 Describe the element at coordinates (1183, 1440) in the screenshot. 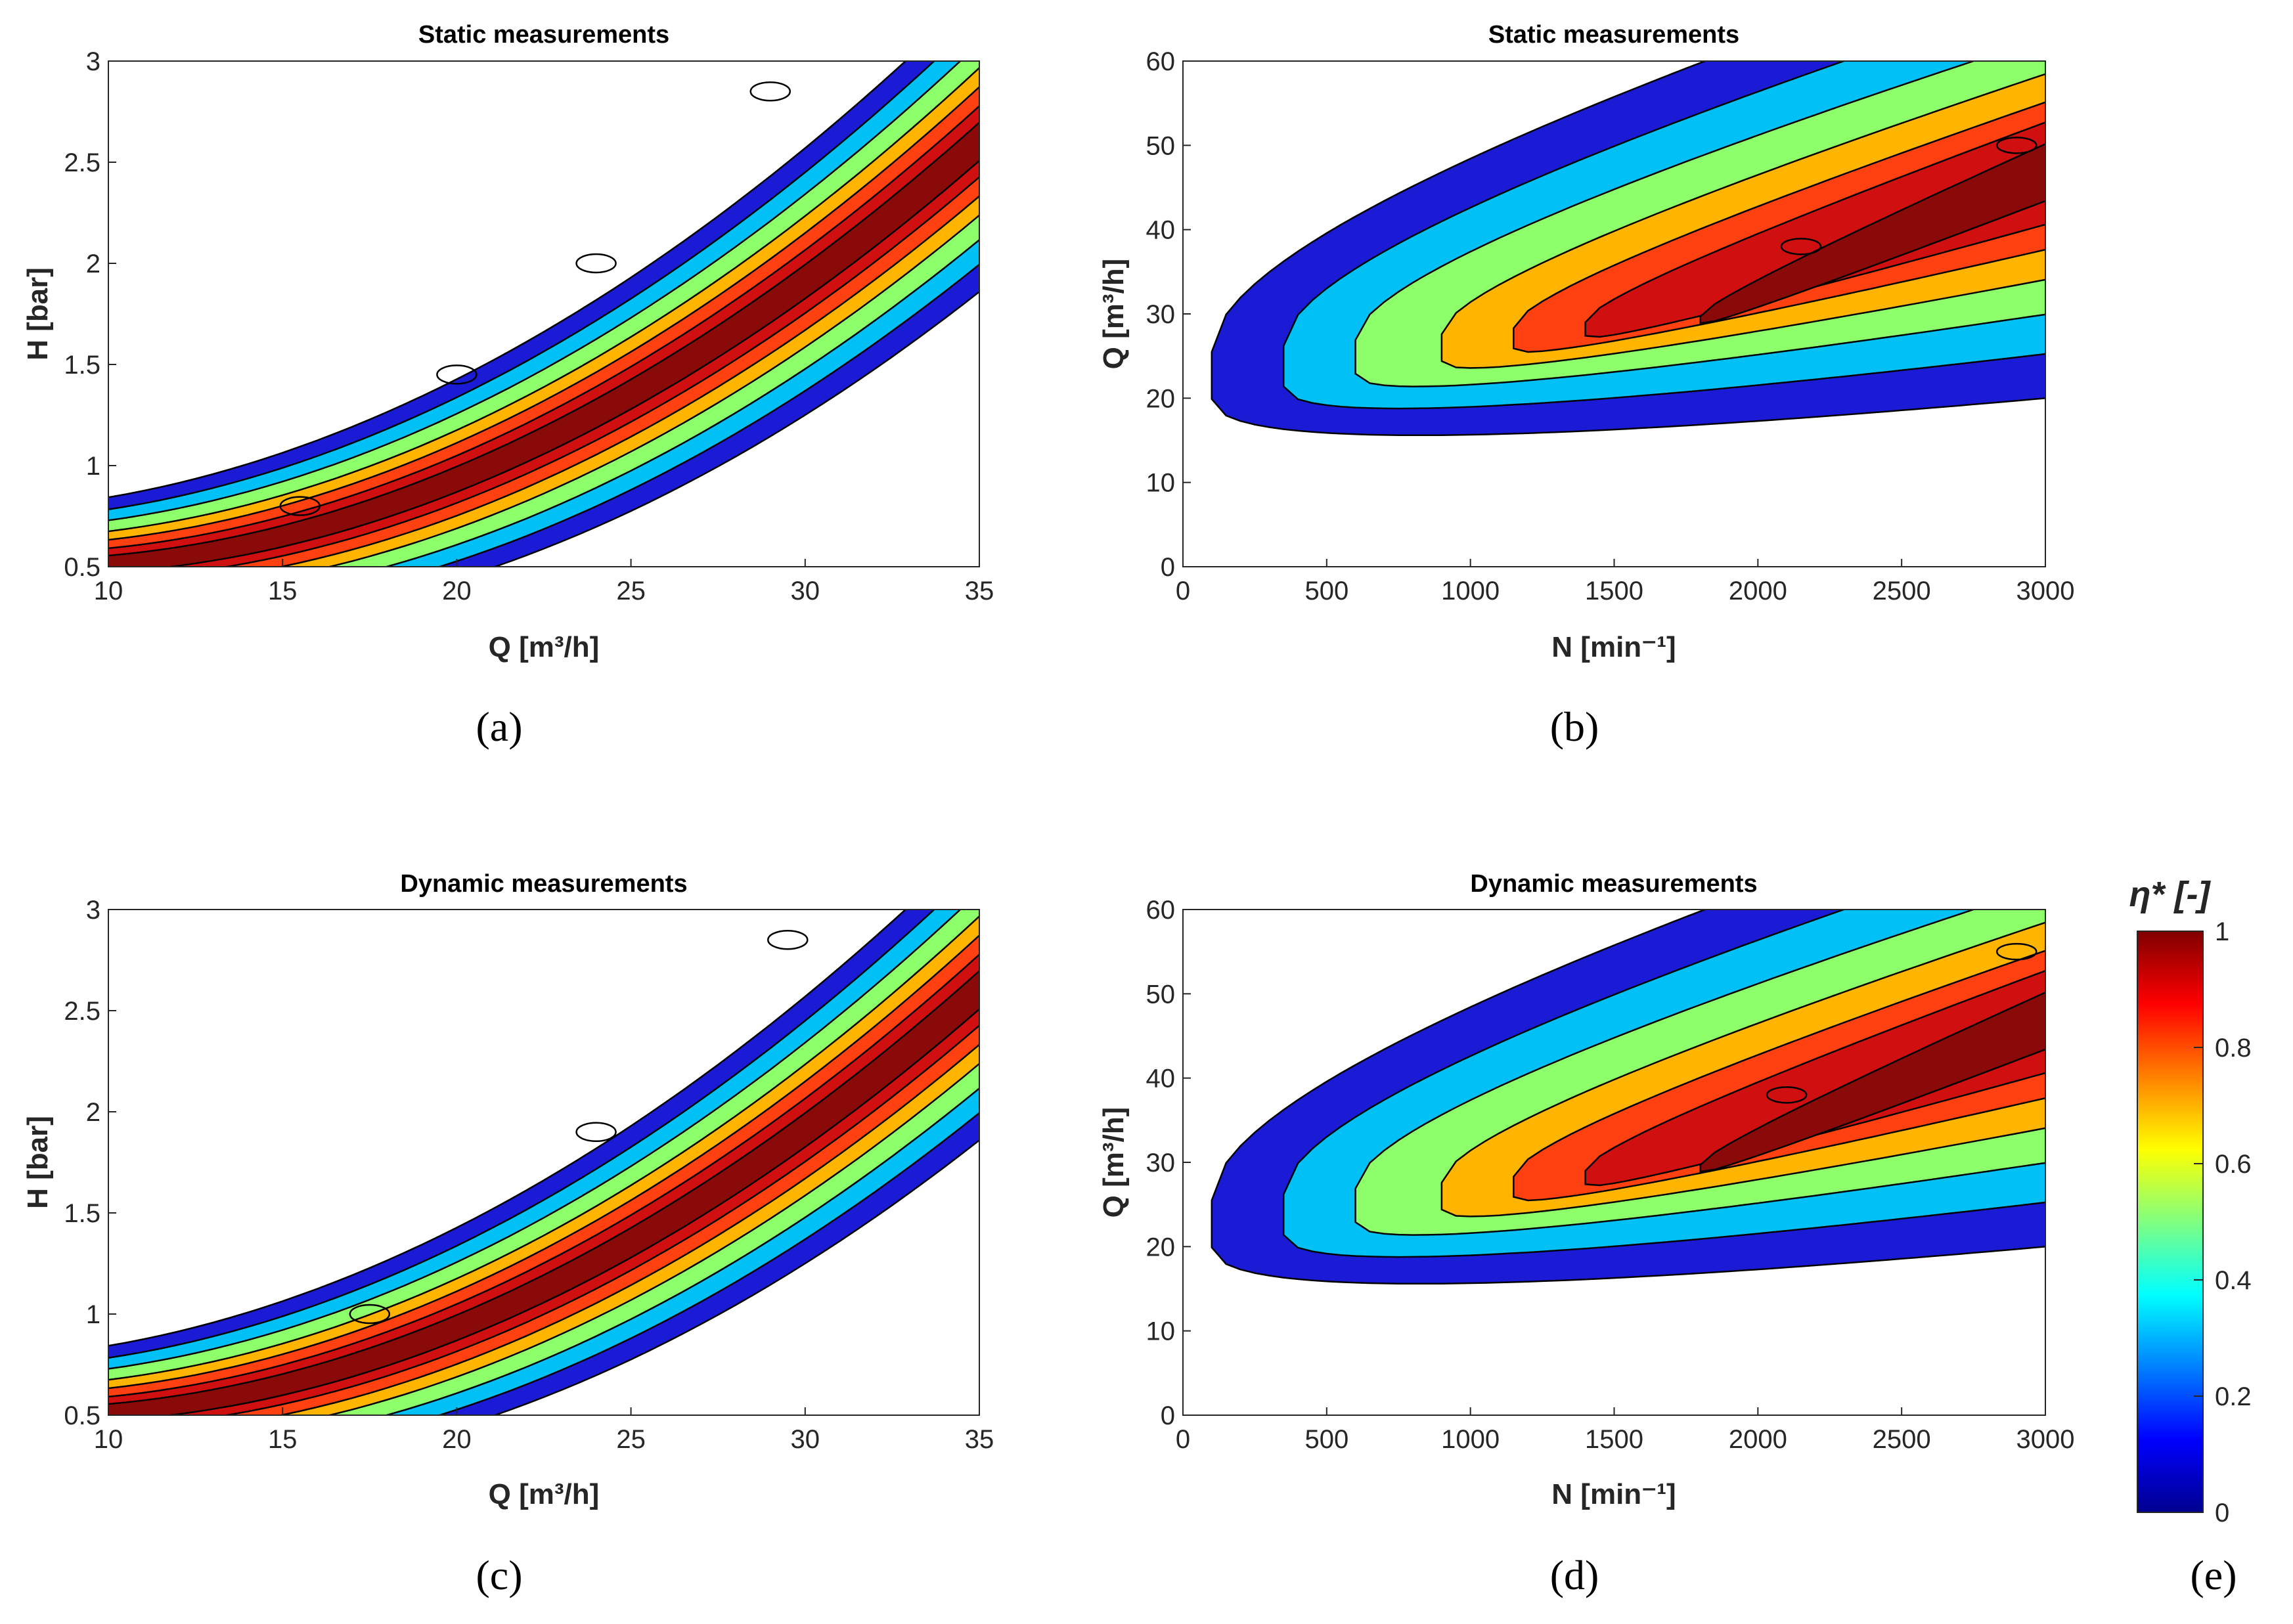

I see `x-tick-label: 0` at that location.